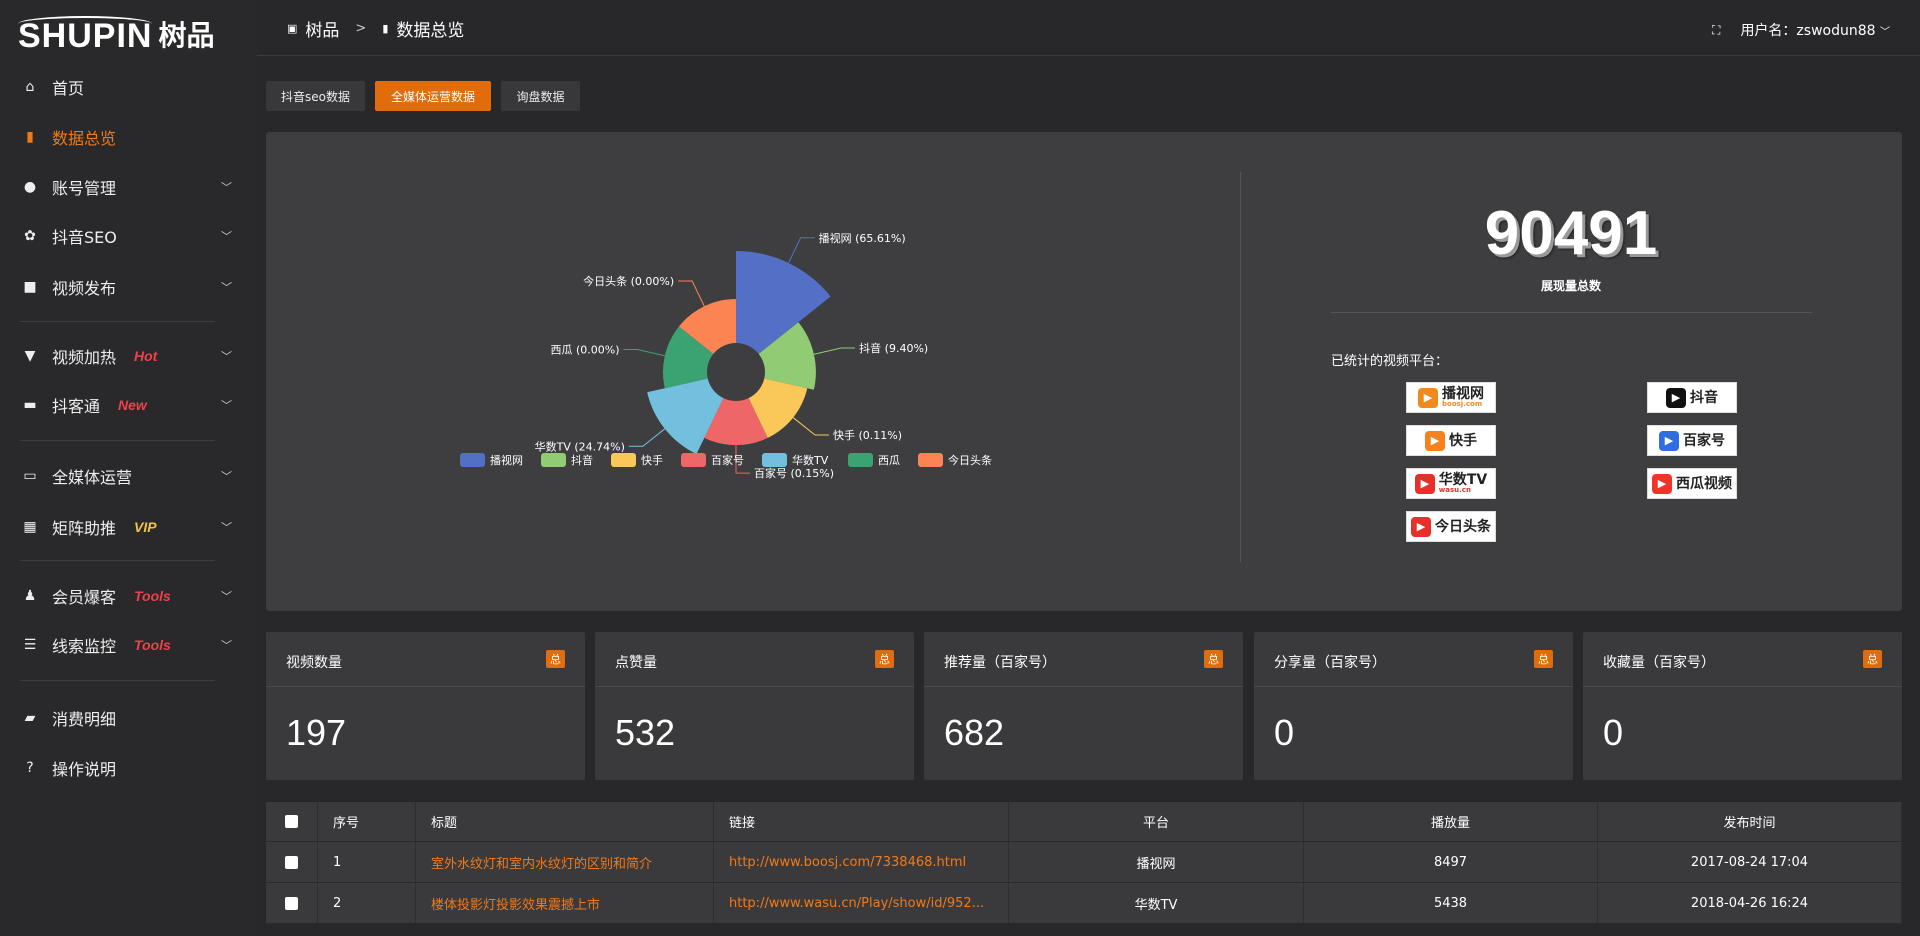 The height and width of the screenshot is (936, 1920). What do you see at coordinates (127, 405) in the screenshot?
I see `sidebar-item-6: ▬ 抖客通 New ﹀` at bounding box center [127, 405].